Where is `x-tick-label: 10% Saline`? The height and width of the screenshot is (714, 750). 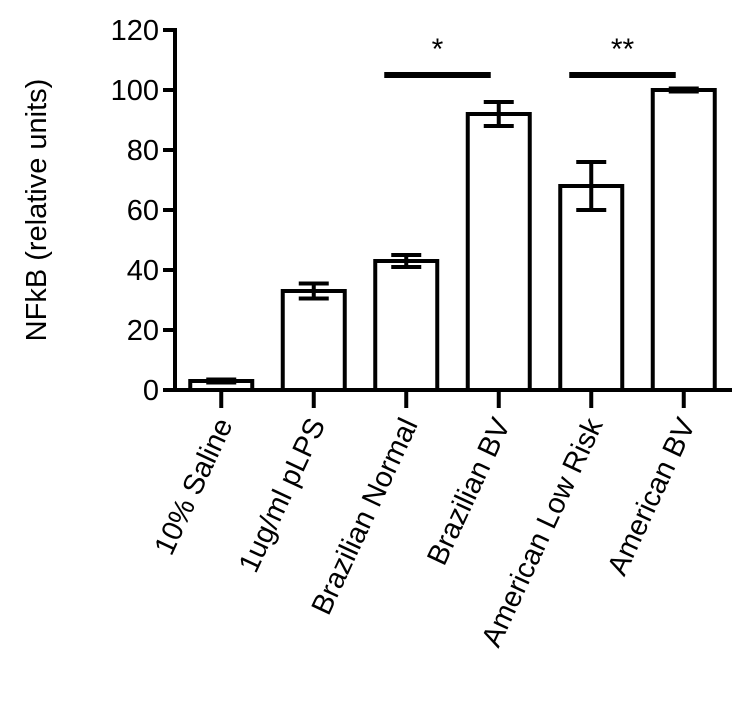 x-tick-label: 10% Saline is located at coordinates (194, 486).